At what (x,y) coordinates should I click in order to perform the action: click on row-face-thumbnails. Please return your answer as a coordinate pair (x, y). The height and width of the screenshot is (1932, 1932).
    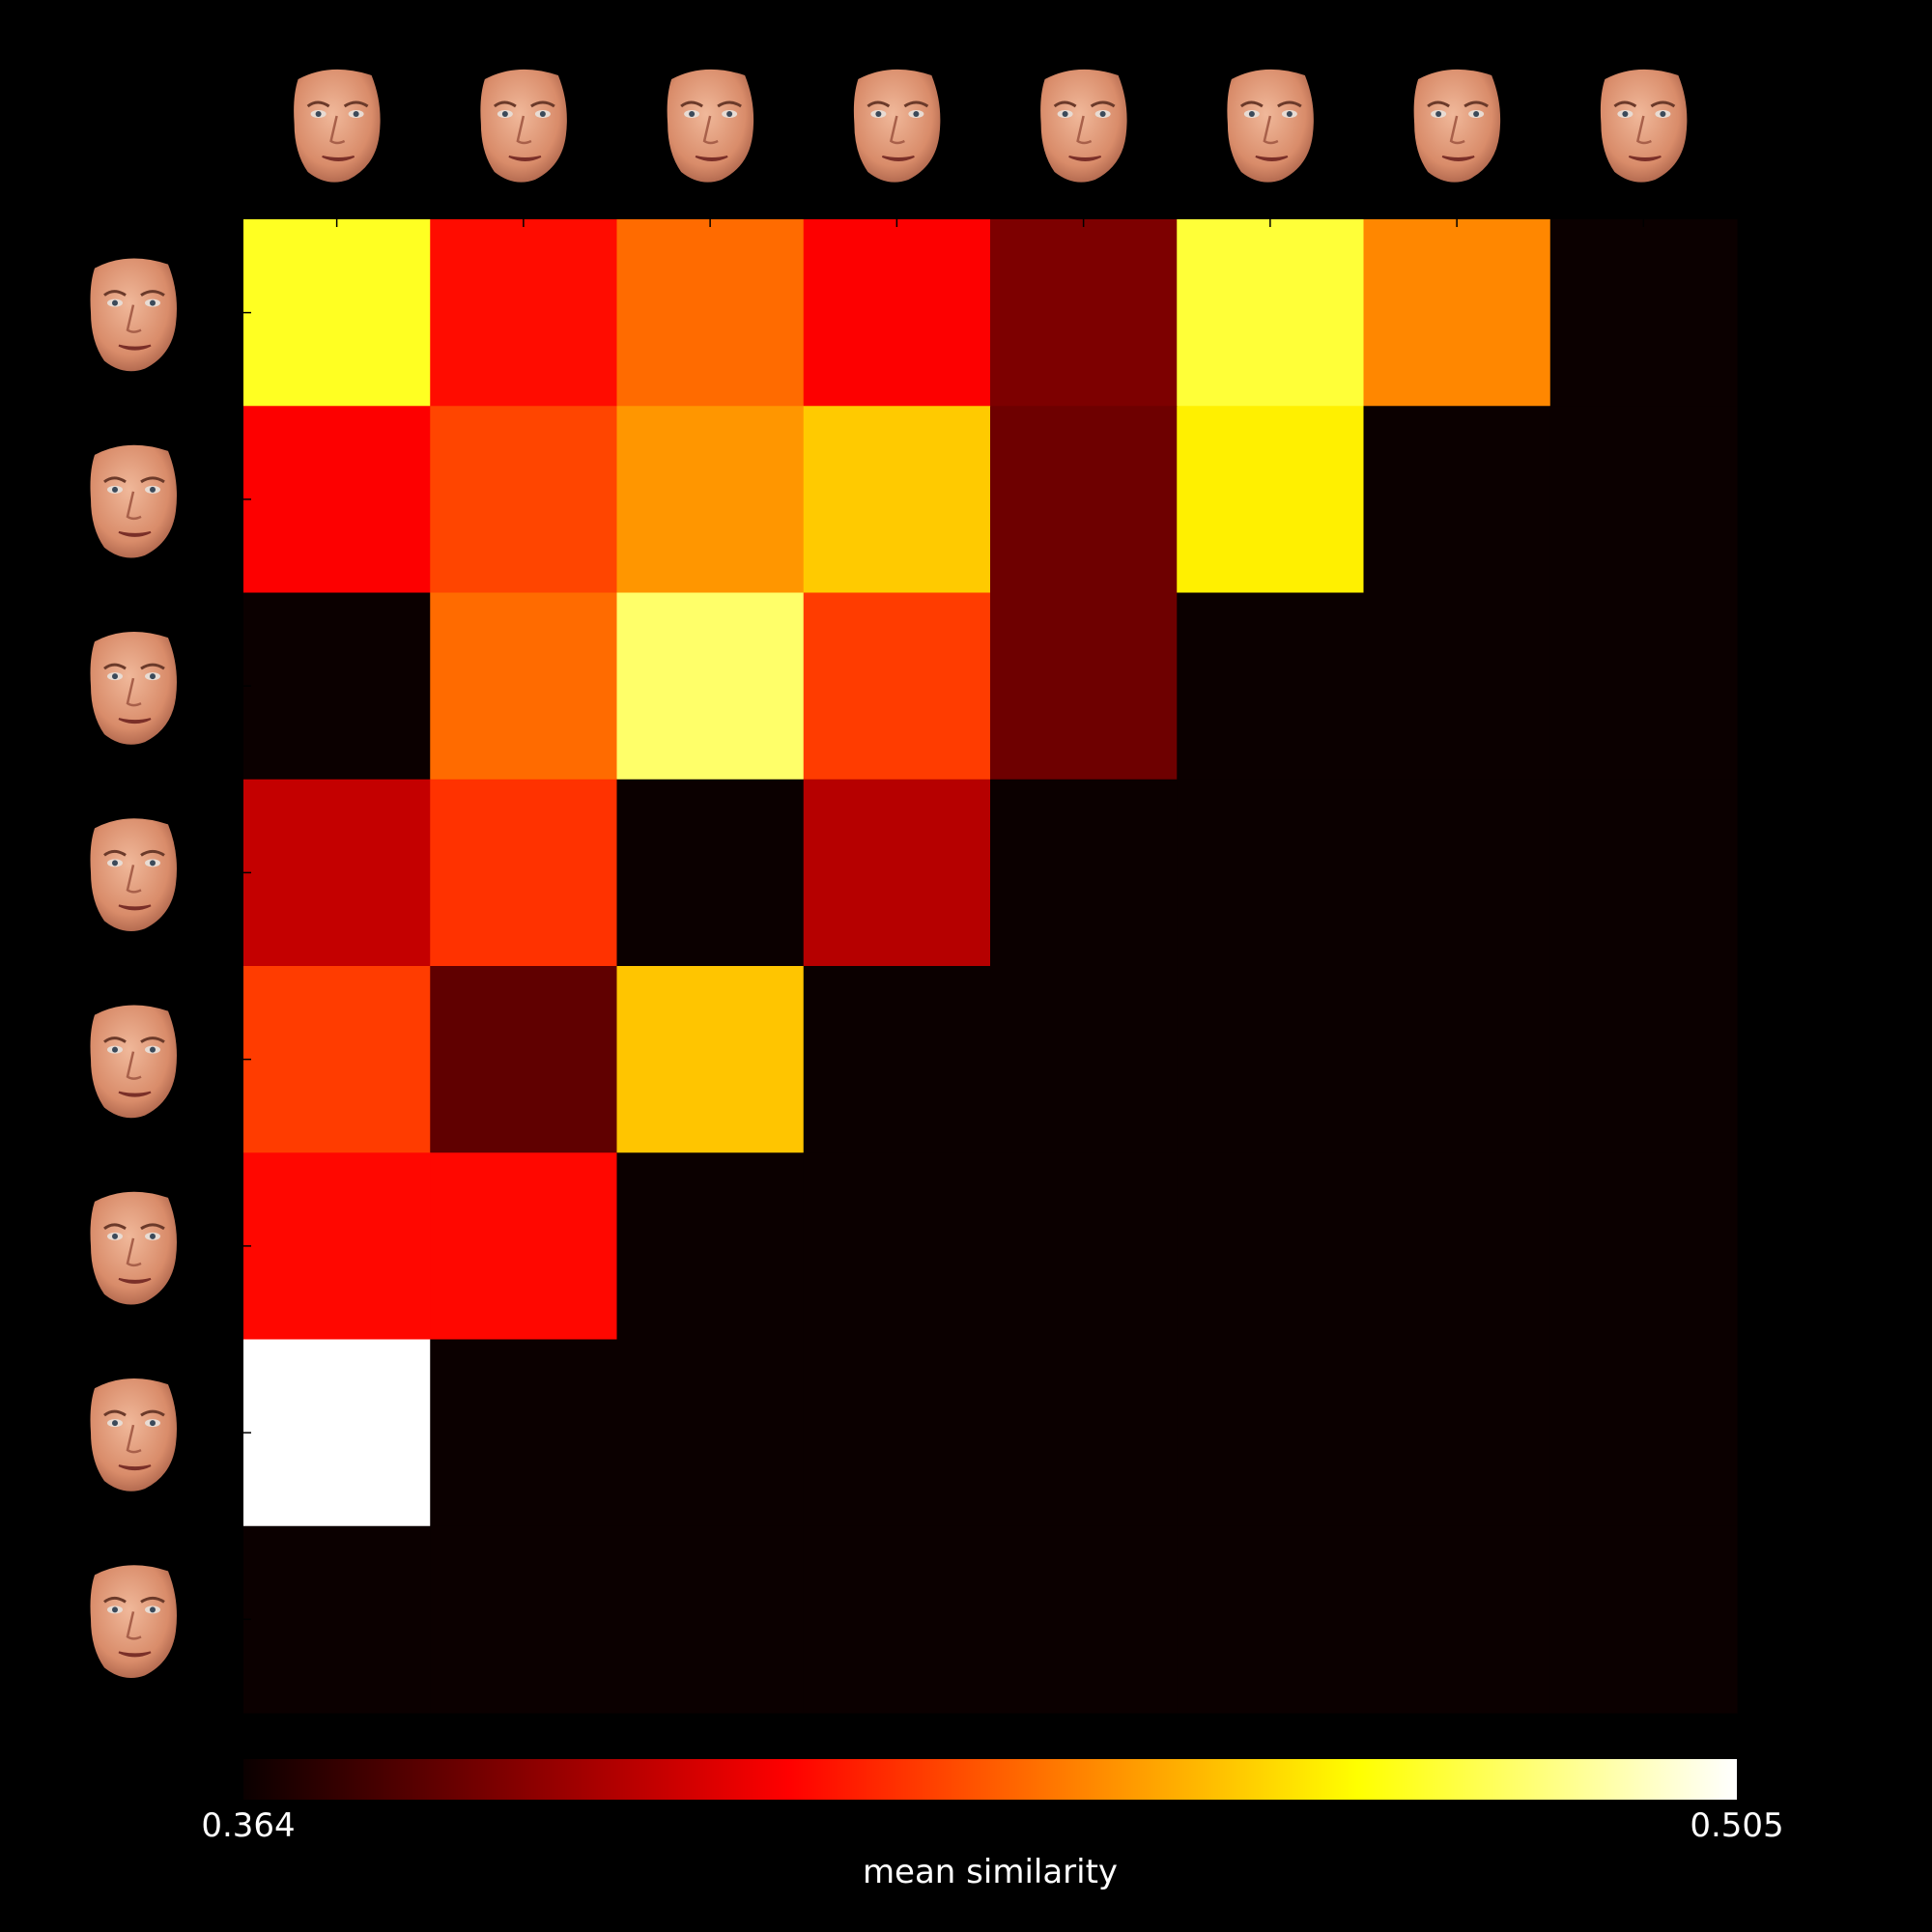
    Looking at the image, I should click on (133, 968).